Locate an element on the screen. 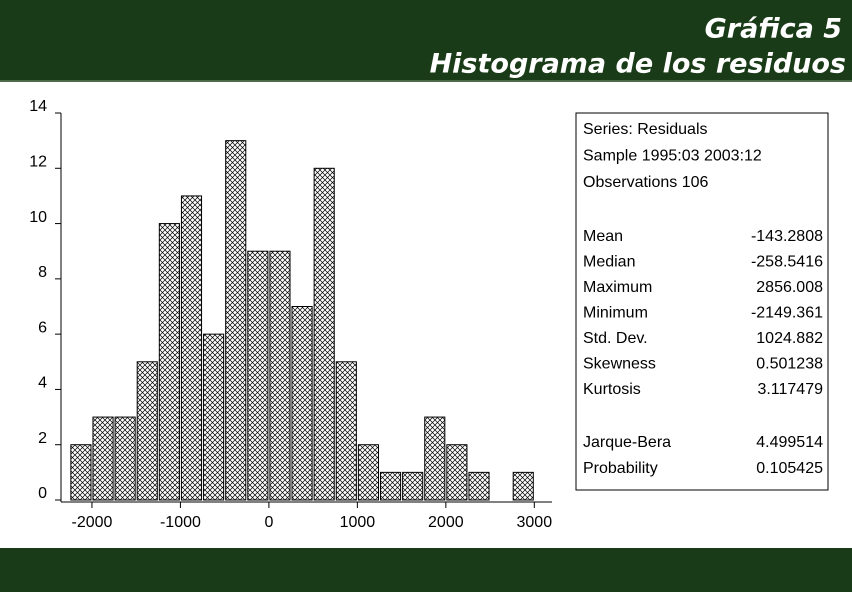 The width and height of the screenshot is (852, 597). stats-value: -258.5416 is located at coordinates (787, 262).